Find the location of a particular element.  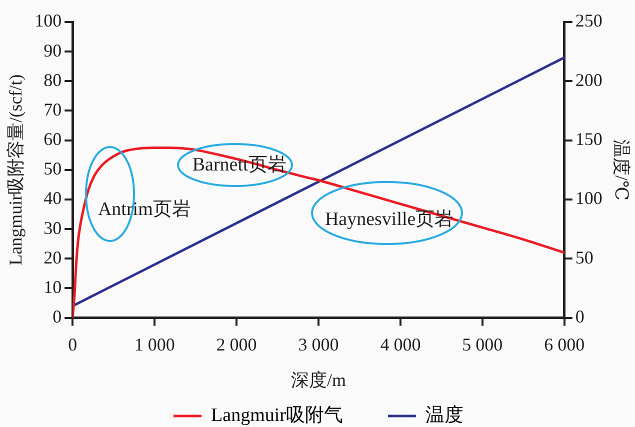

legend-label: Langmuir吸附气 is located at coordinates (277, 415).